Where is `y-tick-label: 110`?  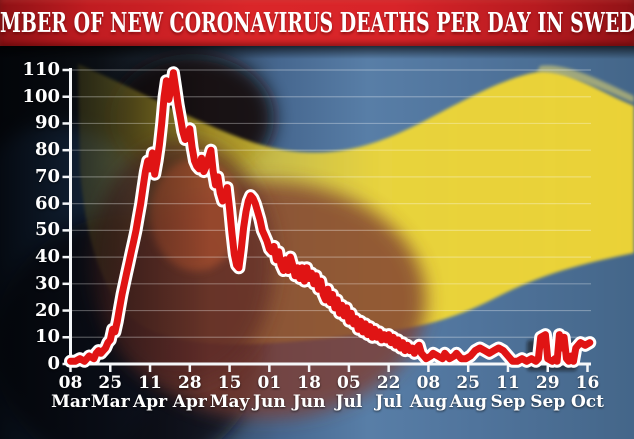
y-tick-label: 110 is located at coordinates (41, 69).